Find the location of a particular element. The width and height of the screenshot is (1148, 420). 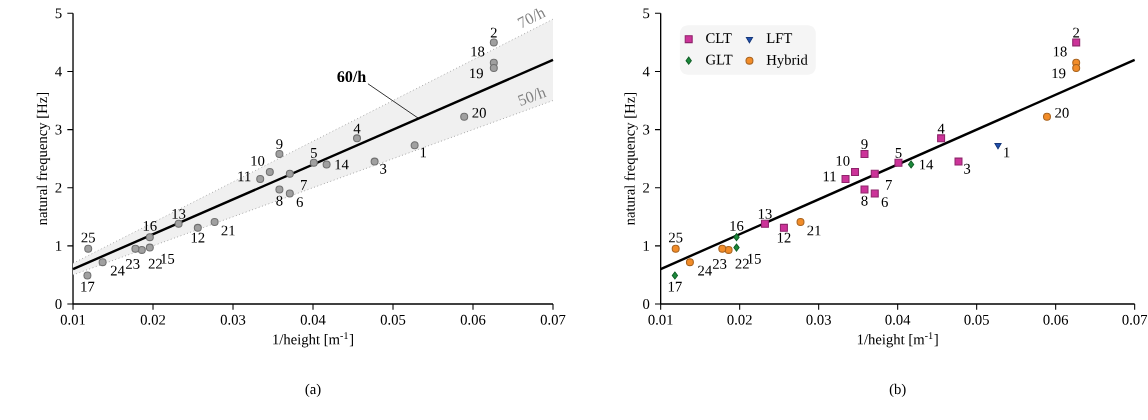

y-tick-label: 4 is located at coordinates (58, 71).